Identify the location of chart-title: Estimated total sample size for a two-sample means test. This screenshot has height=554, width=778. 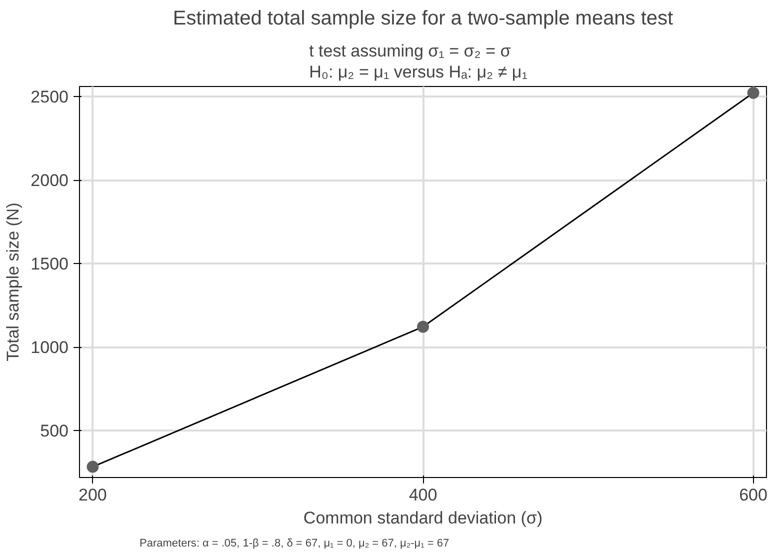
(423, 19).